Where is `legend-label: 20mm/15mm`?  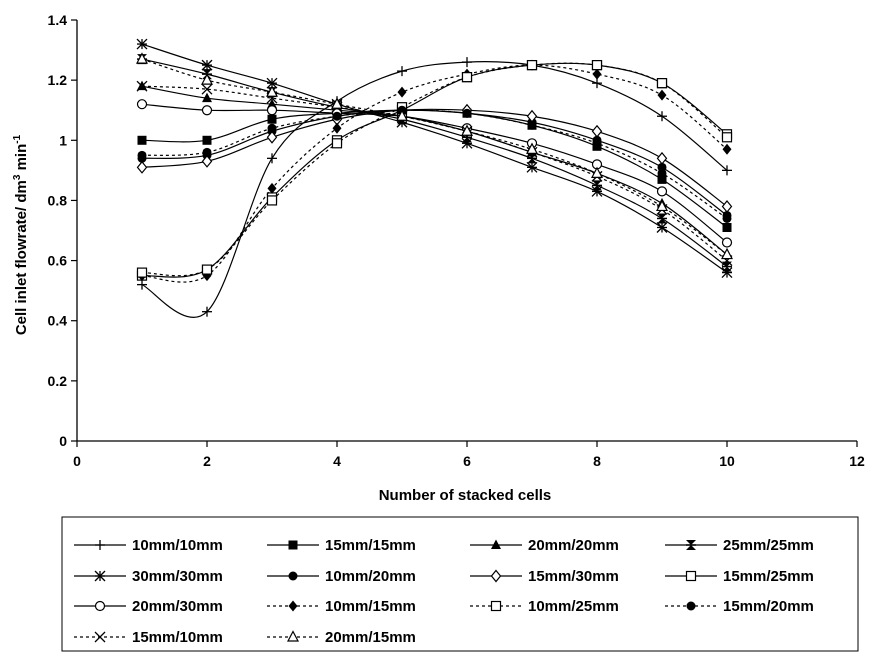
legend-label: 20mm/15mm is located at coordinates (370, 637).